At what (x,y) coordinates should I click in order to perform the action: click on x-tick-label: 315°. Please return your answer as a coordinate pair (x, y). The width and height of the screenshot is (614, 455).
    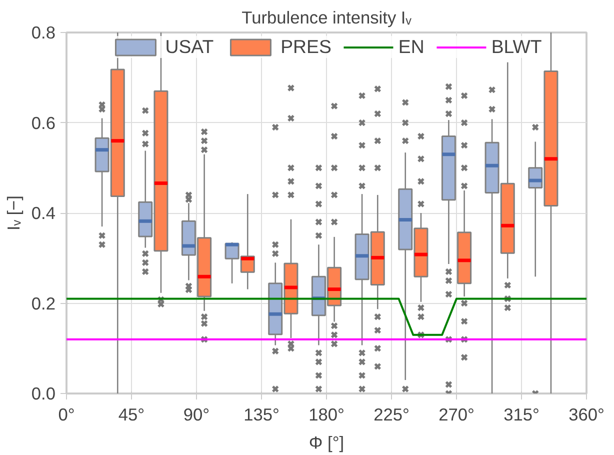
    Looking at the image, I should click on (522, 414).